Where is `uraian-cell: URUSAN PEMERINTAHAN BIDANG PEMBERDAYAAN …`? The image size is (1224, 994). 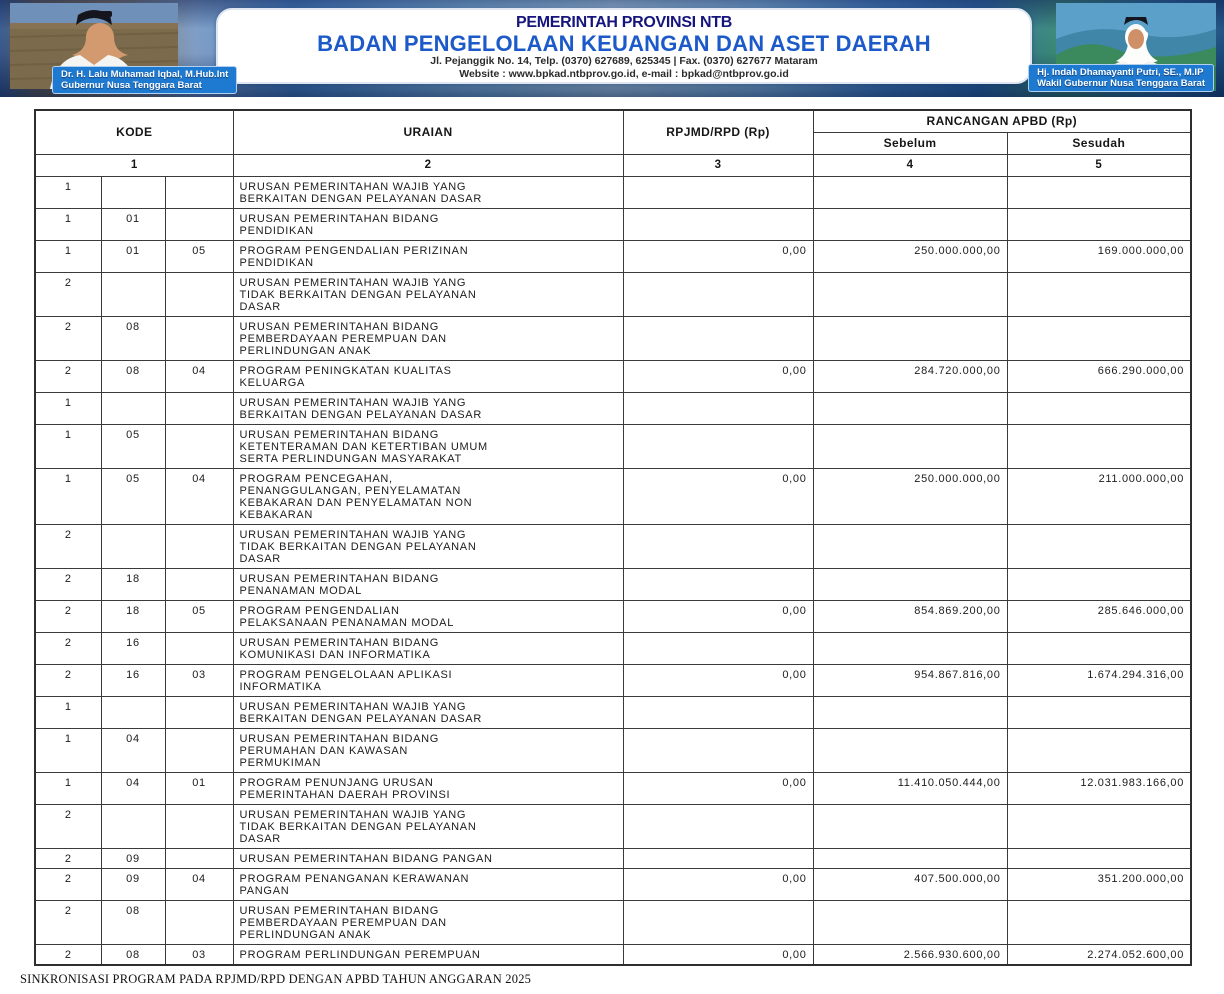
uraian-cell: URUSAN PEMERINTAHAN BIDANG PEMBERDAYAAN … is located at coordinates (428, 338).